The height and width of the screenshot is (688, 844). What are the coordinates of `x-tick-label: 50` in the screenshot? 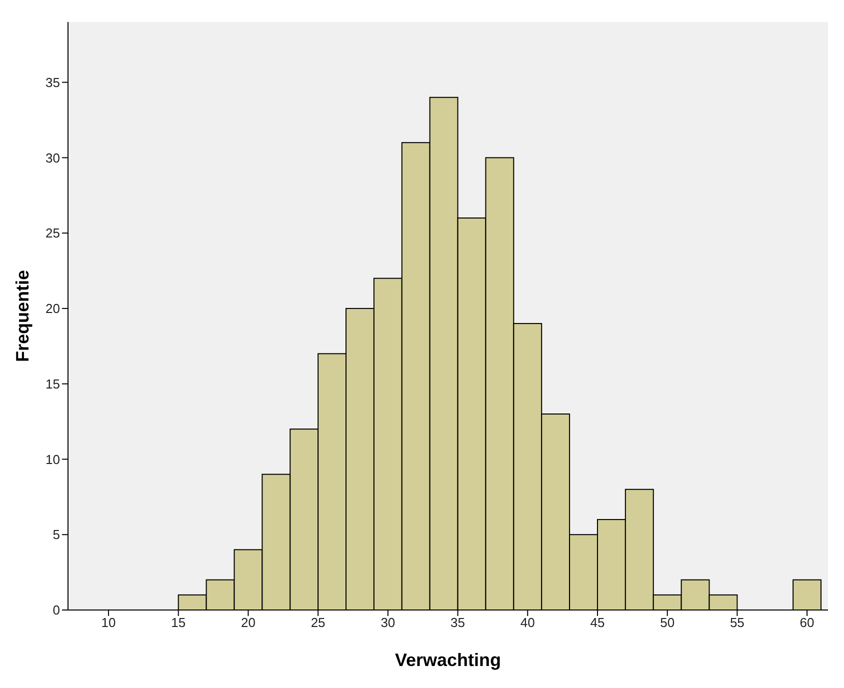 It's located at (667, 622).